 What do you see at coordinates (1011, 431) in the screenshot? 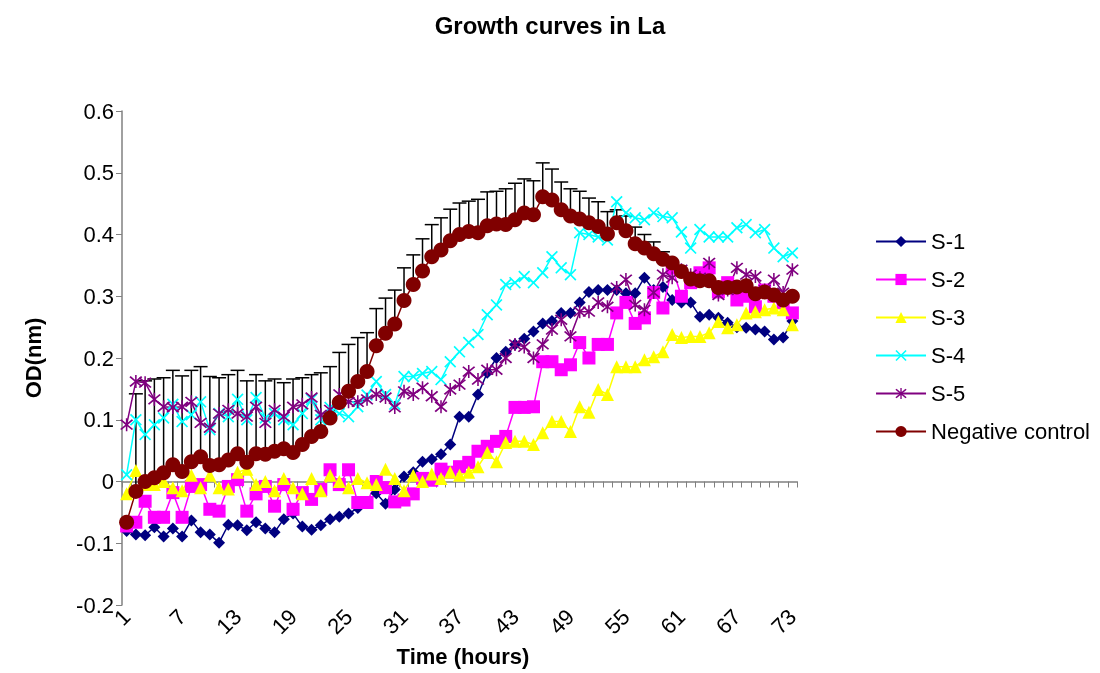
I see `legend-label: Negative control` at bounding box center [1011, 431].